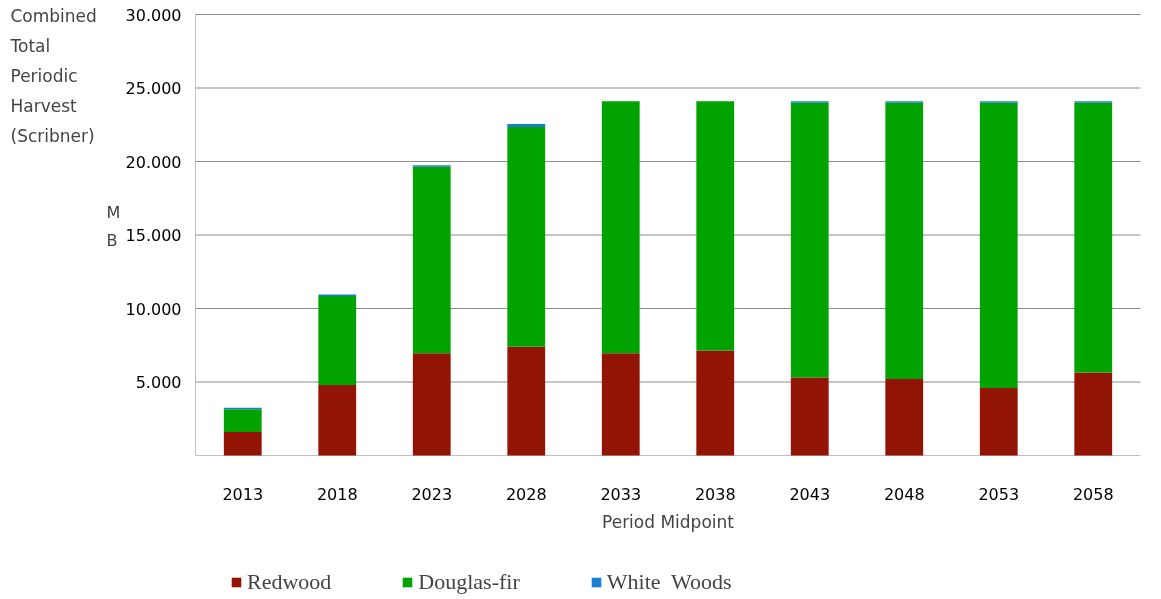  Describe the element at coordinates (715, 494) in the screenshot. I see `x-tick-label: 2038` at that location.